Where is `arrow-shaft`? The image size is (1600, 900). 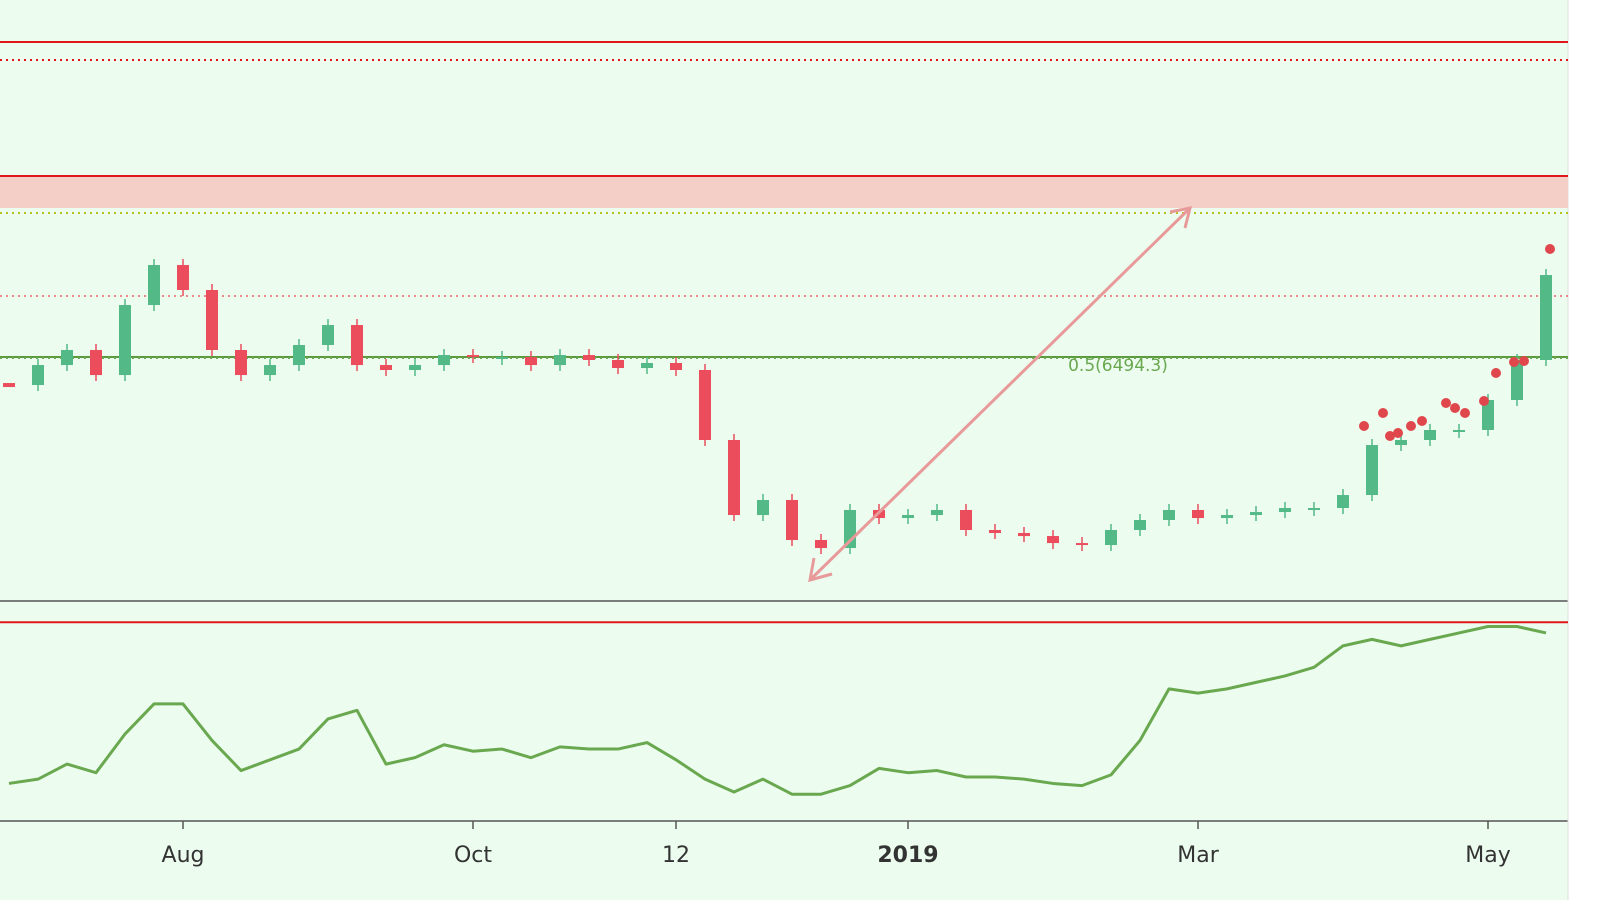 arrow-shaft is located at coordinates (1000, 394).